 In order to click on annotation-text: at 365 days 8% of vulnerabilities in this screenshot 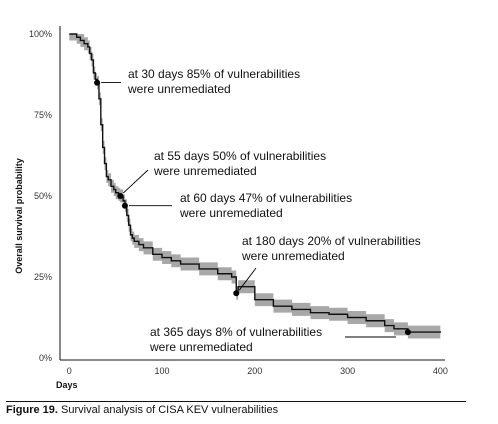, I will do `click(236, 332)`.